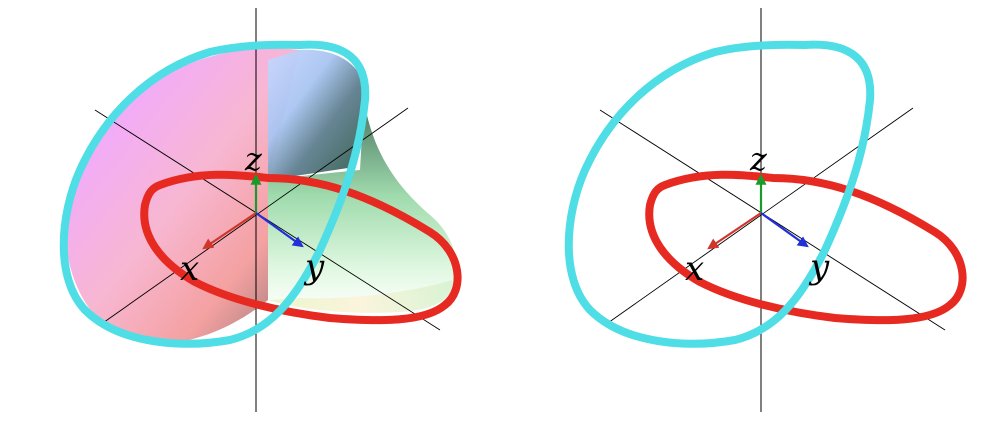 This screenshot has width=1006, height=424. I want to click on surface-bottom, so click(360, 296).